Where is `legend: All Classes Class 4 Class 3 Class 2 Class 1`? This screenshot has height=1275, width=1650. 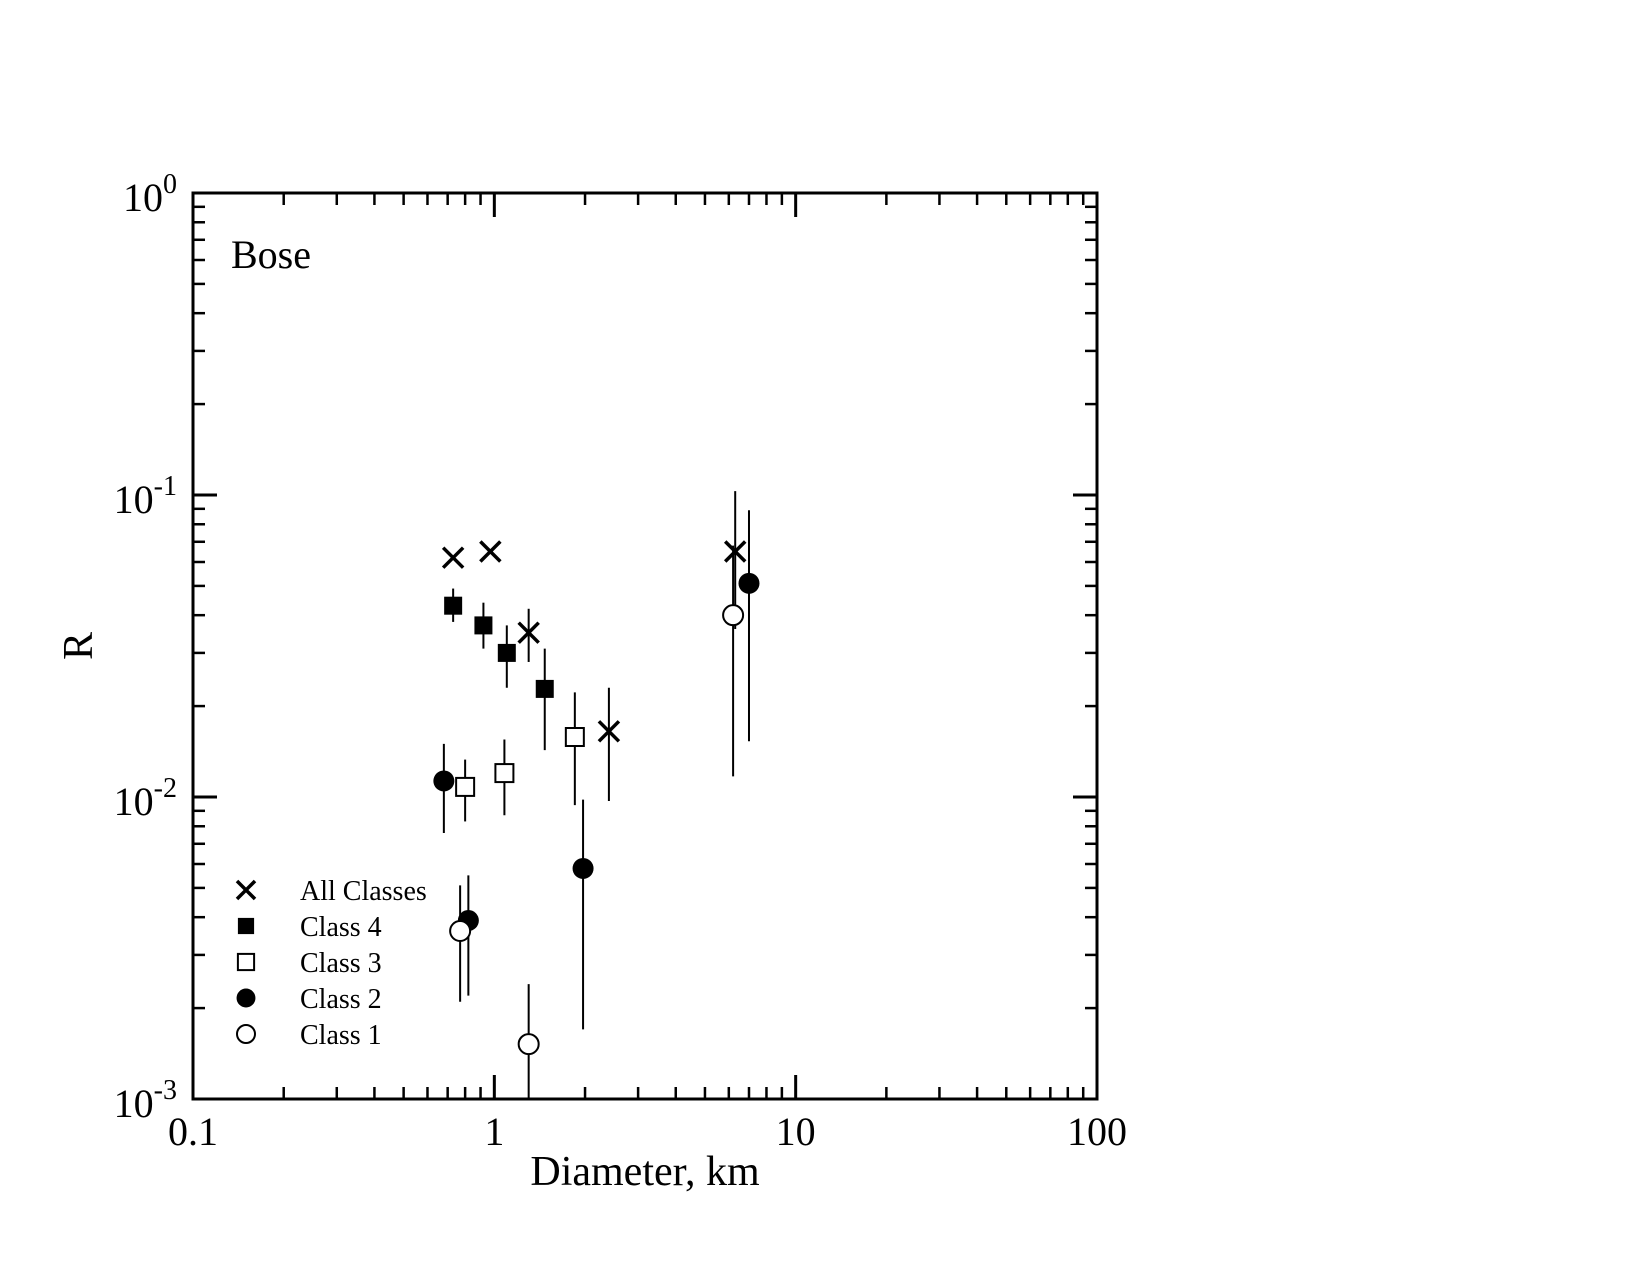
legend: All Classes Class 4 Class 3 Class 2 Class 1 is located at coordinates (331, 963).